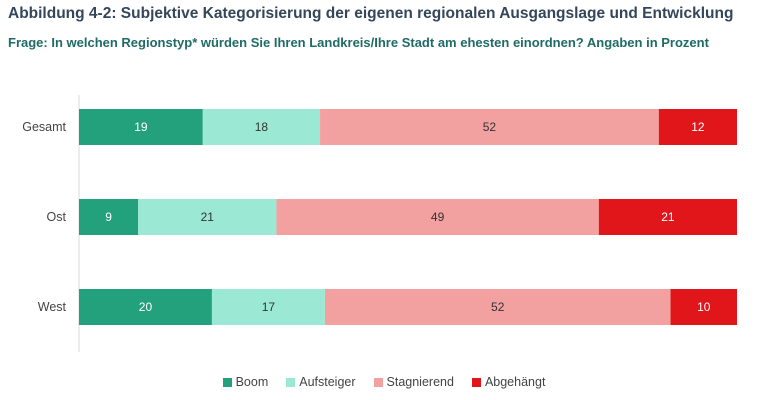  Describe the element at coordinates (52, 307) in the screenshot. I see `category-label: West` at that location.